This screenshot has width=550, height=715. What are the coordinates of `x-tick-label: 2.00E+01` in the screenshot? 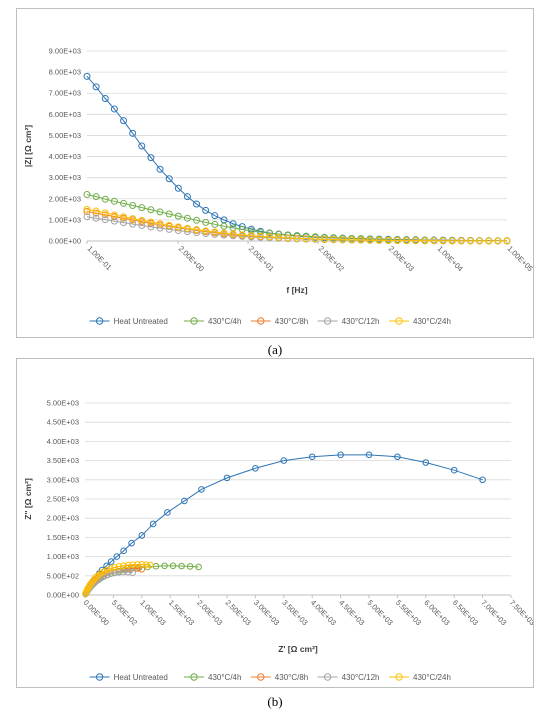 It's located at (261, 258).